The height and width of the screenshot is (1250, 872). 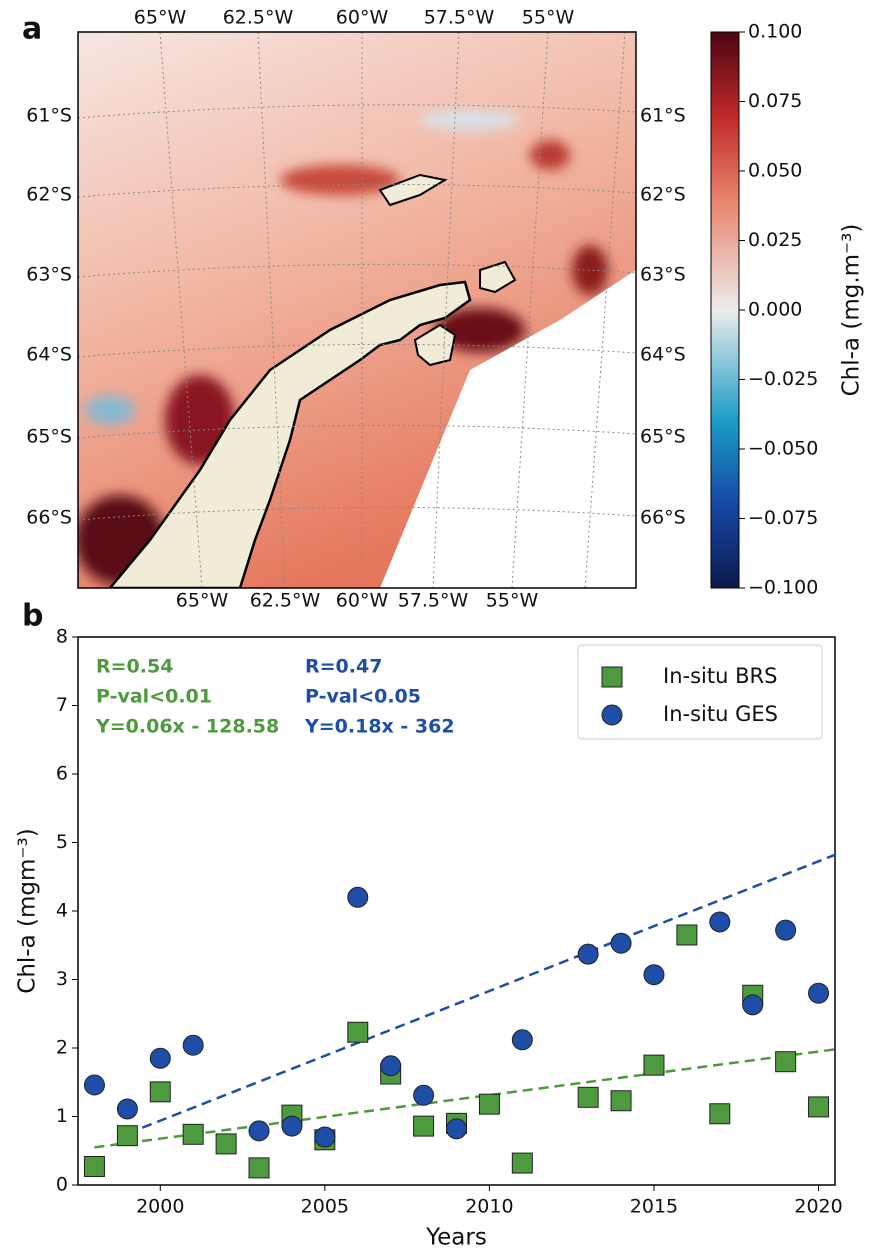 I want to click on annotation: P-val<0.01, so click(x=154, y=697).